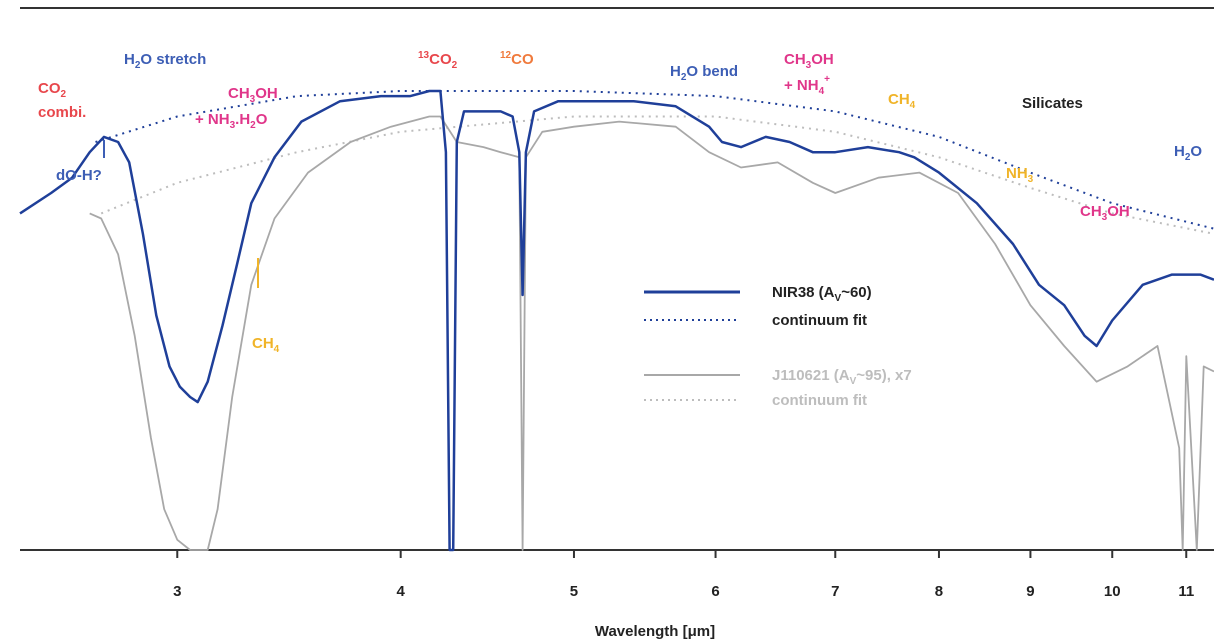 This screenshot has height=642, width=1214. I want to click on x-tick-label: 3, so click(177, 591).